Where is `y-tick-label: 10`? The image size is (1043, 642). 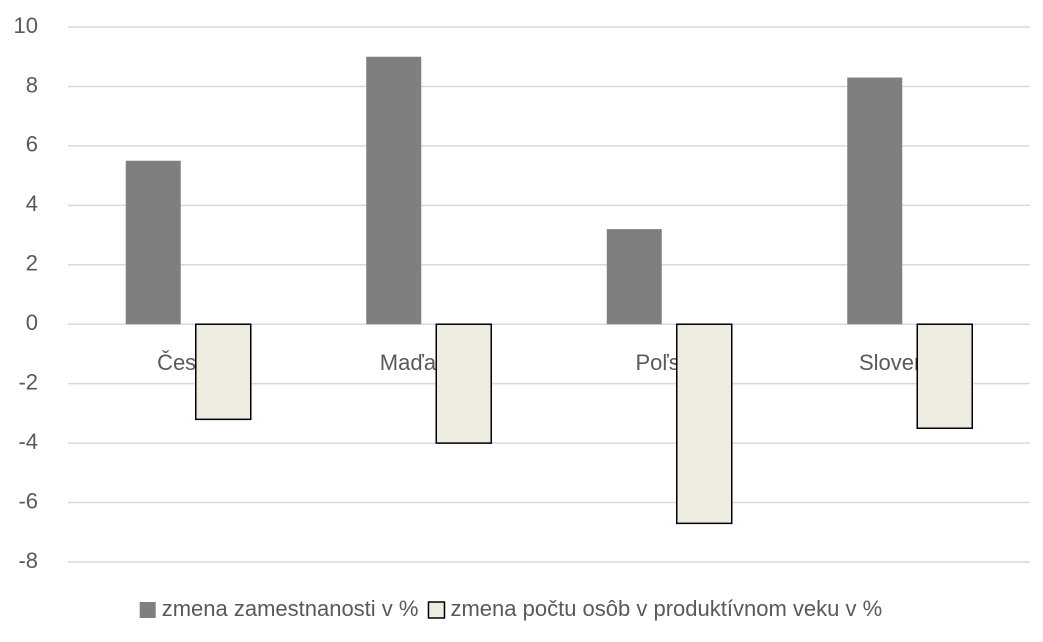 y-tick-label: 10 is located at coordinates (26, 25).